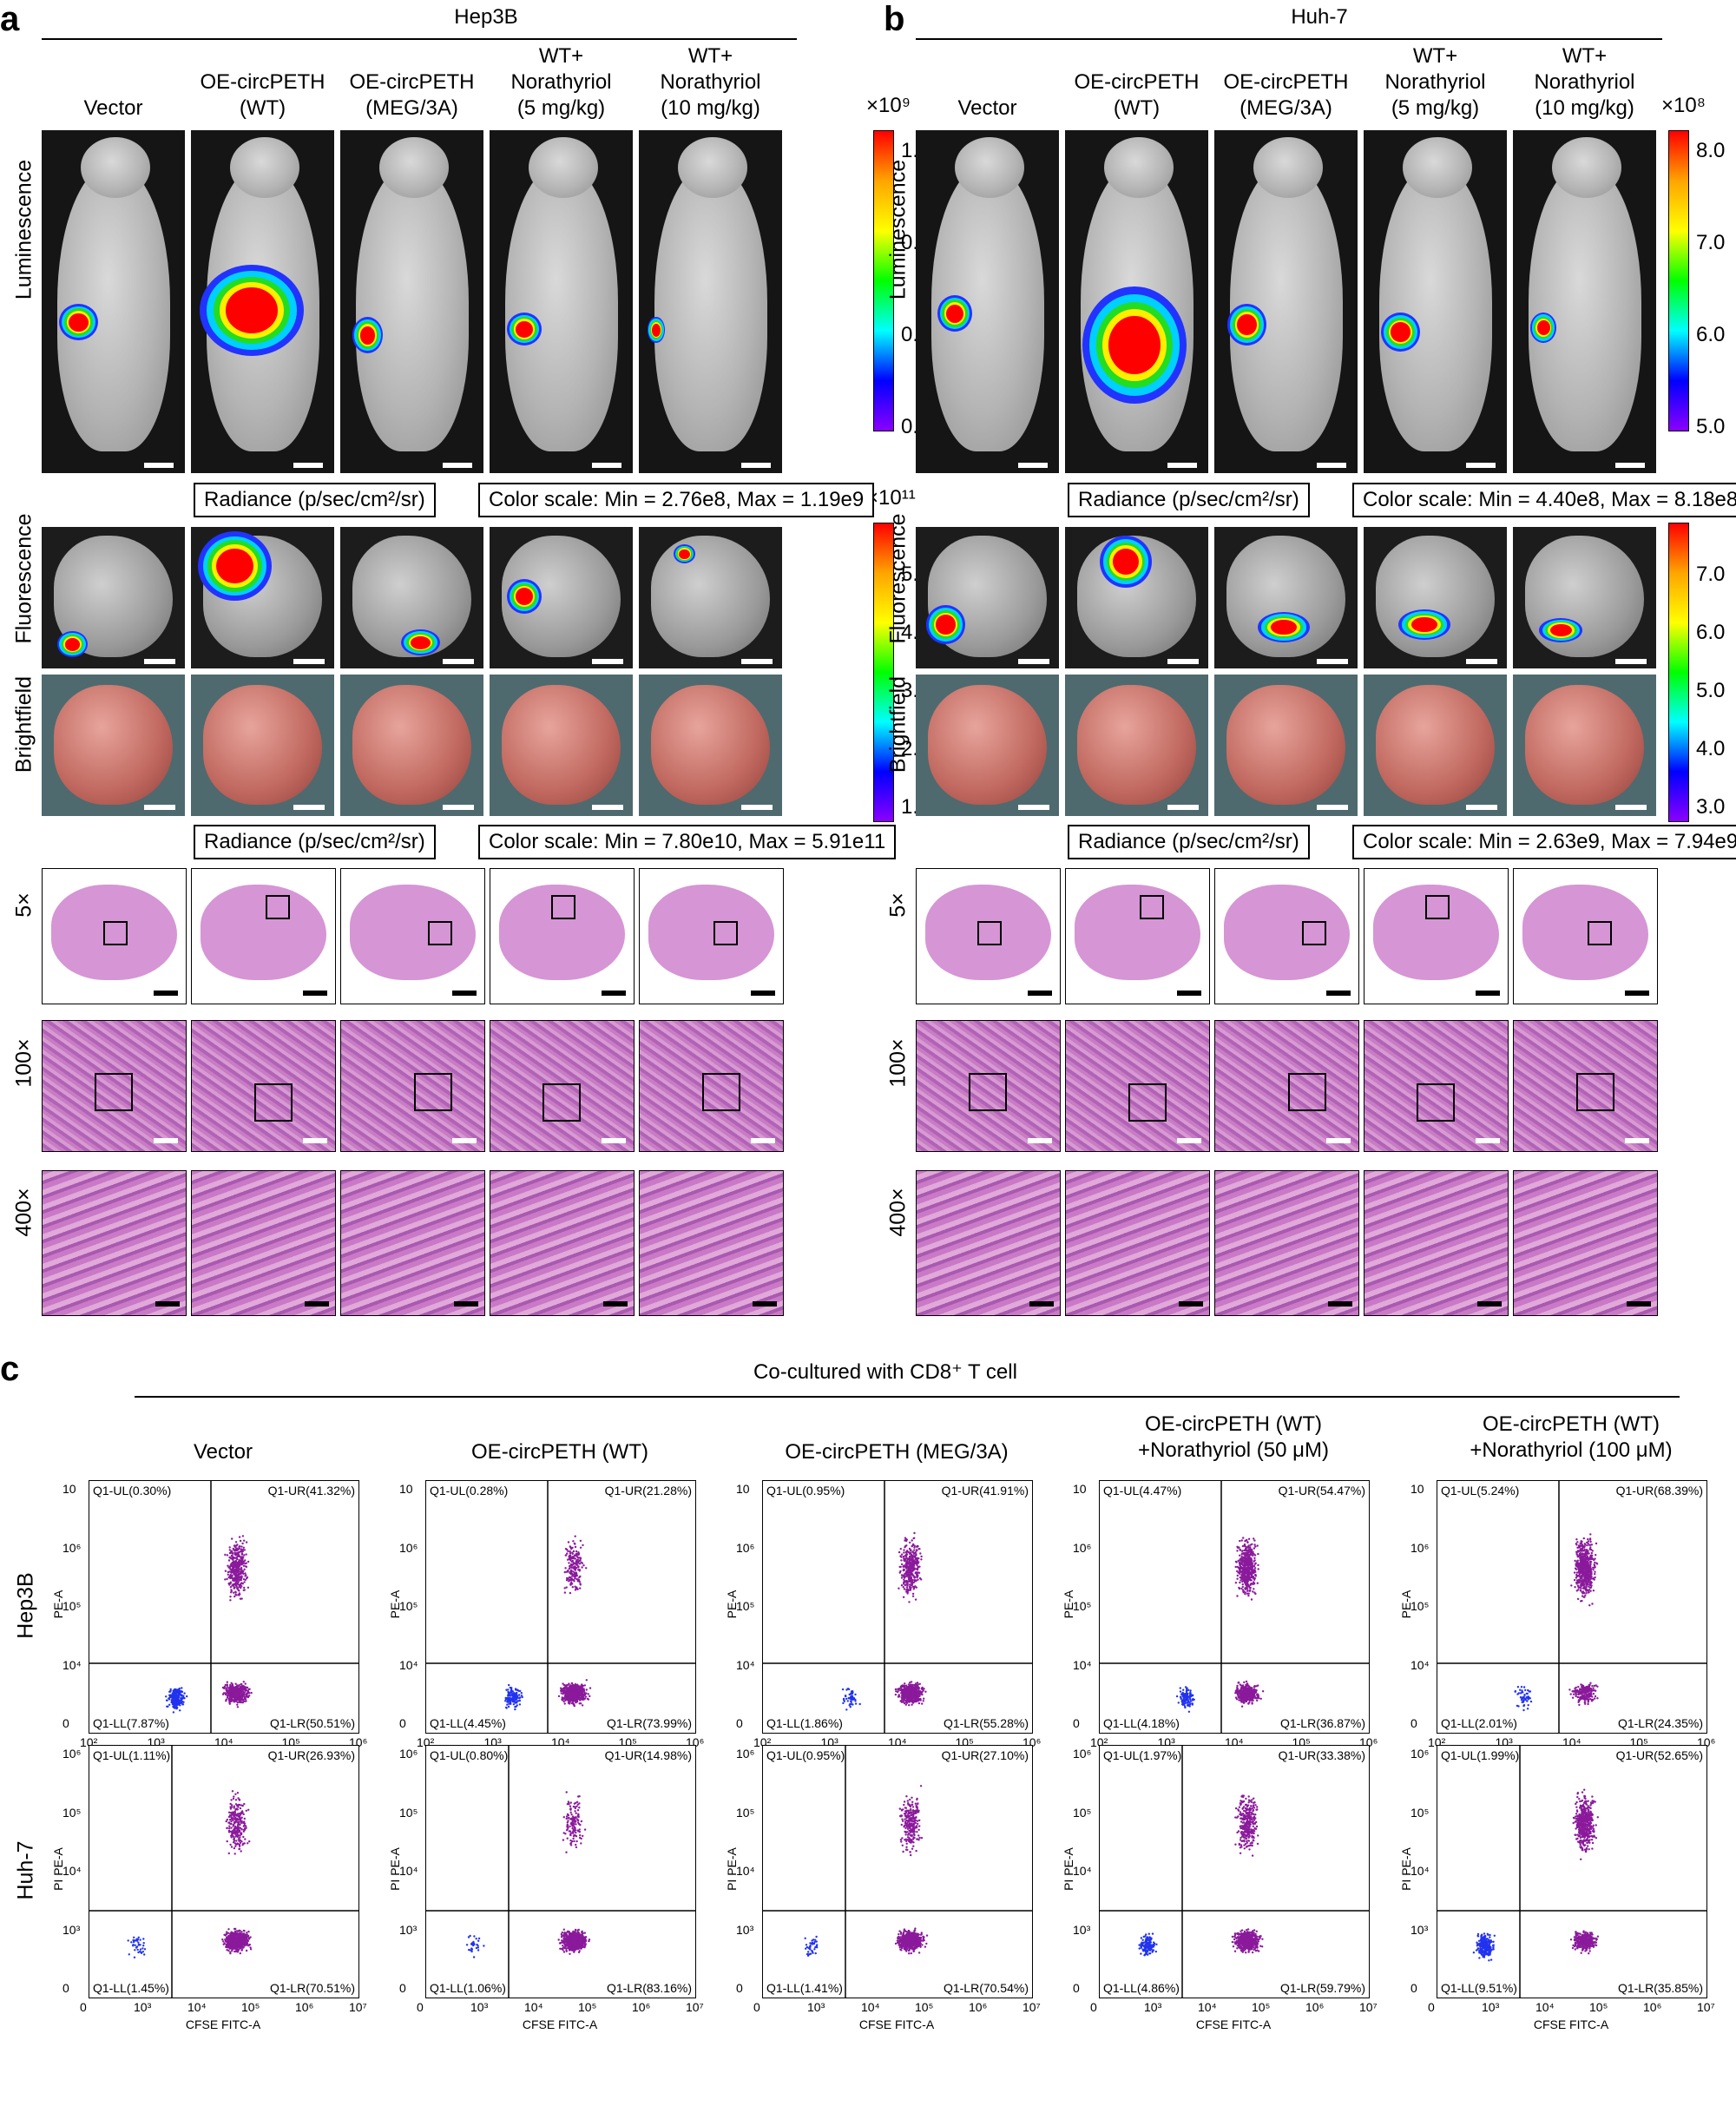 Image resolution: width=1736 pixels, height=2126 pixels. I want to click on panel_b-fluor-colorbar-tick-3: 4.0, so click(1711, 749).